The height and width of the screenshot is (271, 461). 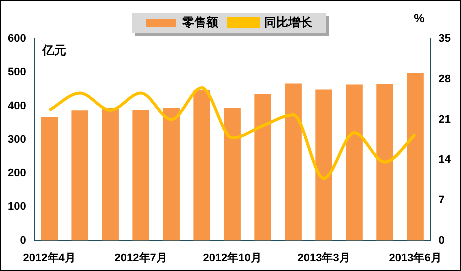 I want to click on x-tick-label: 2012年4月, so click(x=49, y=257).